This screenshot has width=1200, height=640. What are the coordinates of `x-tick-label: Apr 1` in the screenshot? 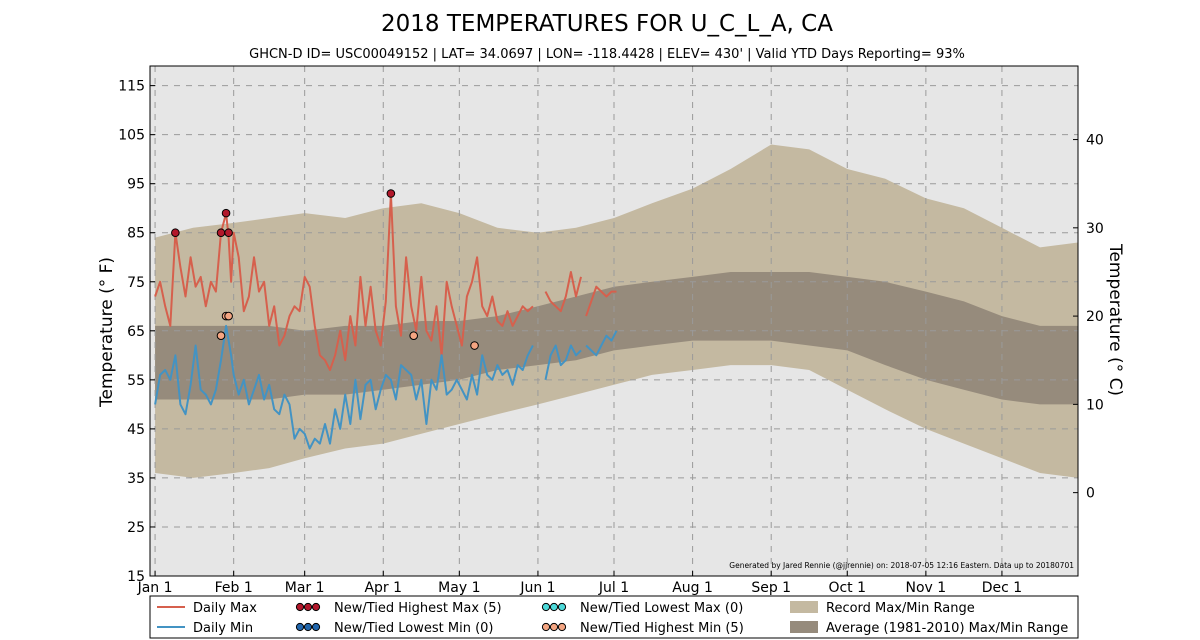 It's located at (383, 588).